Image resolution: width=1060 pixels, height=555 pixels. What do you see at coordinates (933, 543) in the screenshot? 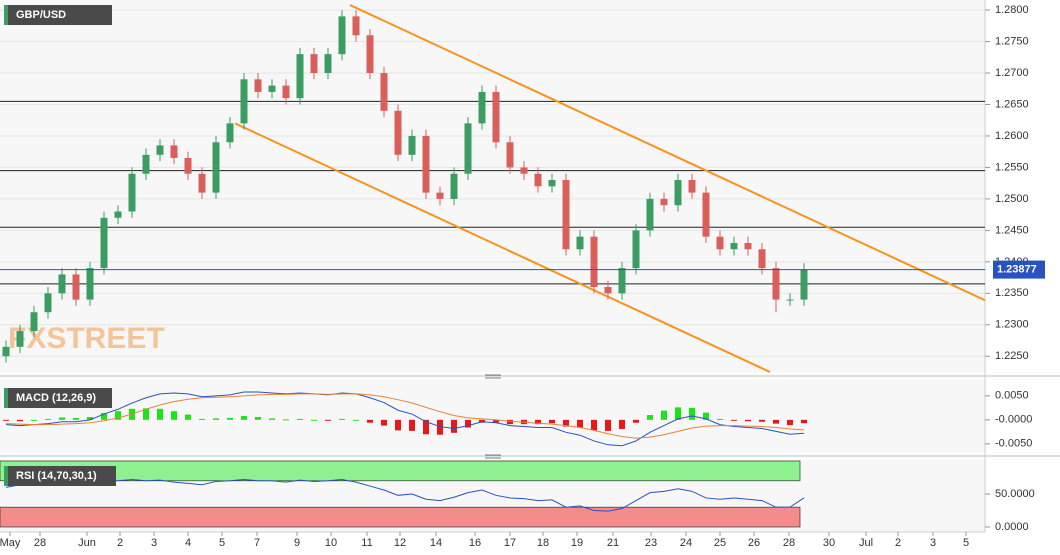
I see `x-tick-label: 3` at bounding box center [933, 543].